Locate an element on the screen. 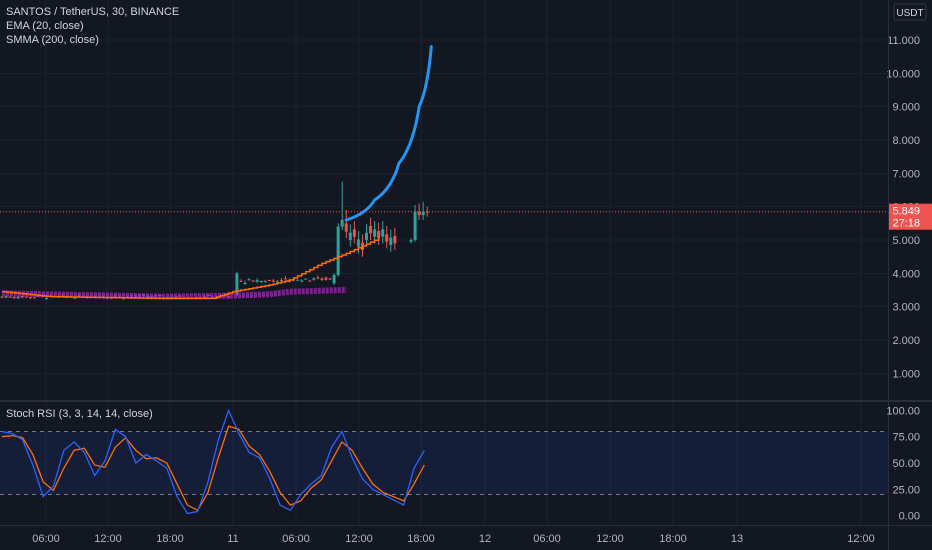  price-badge is located at coordinates (910, 216).